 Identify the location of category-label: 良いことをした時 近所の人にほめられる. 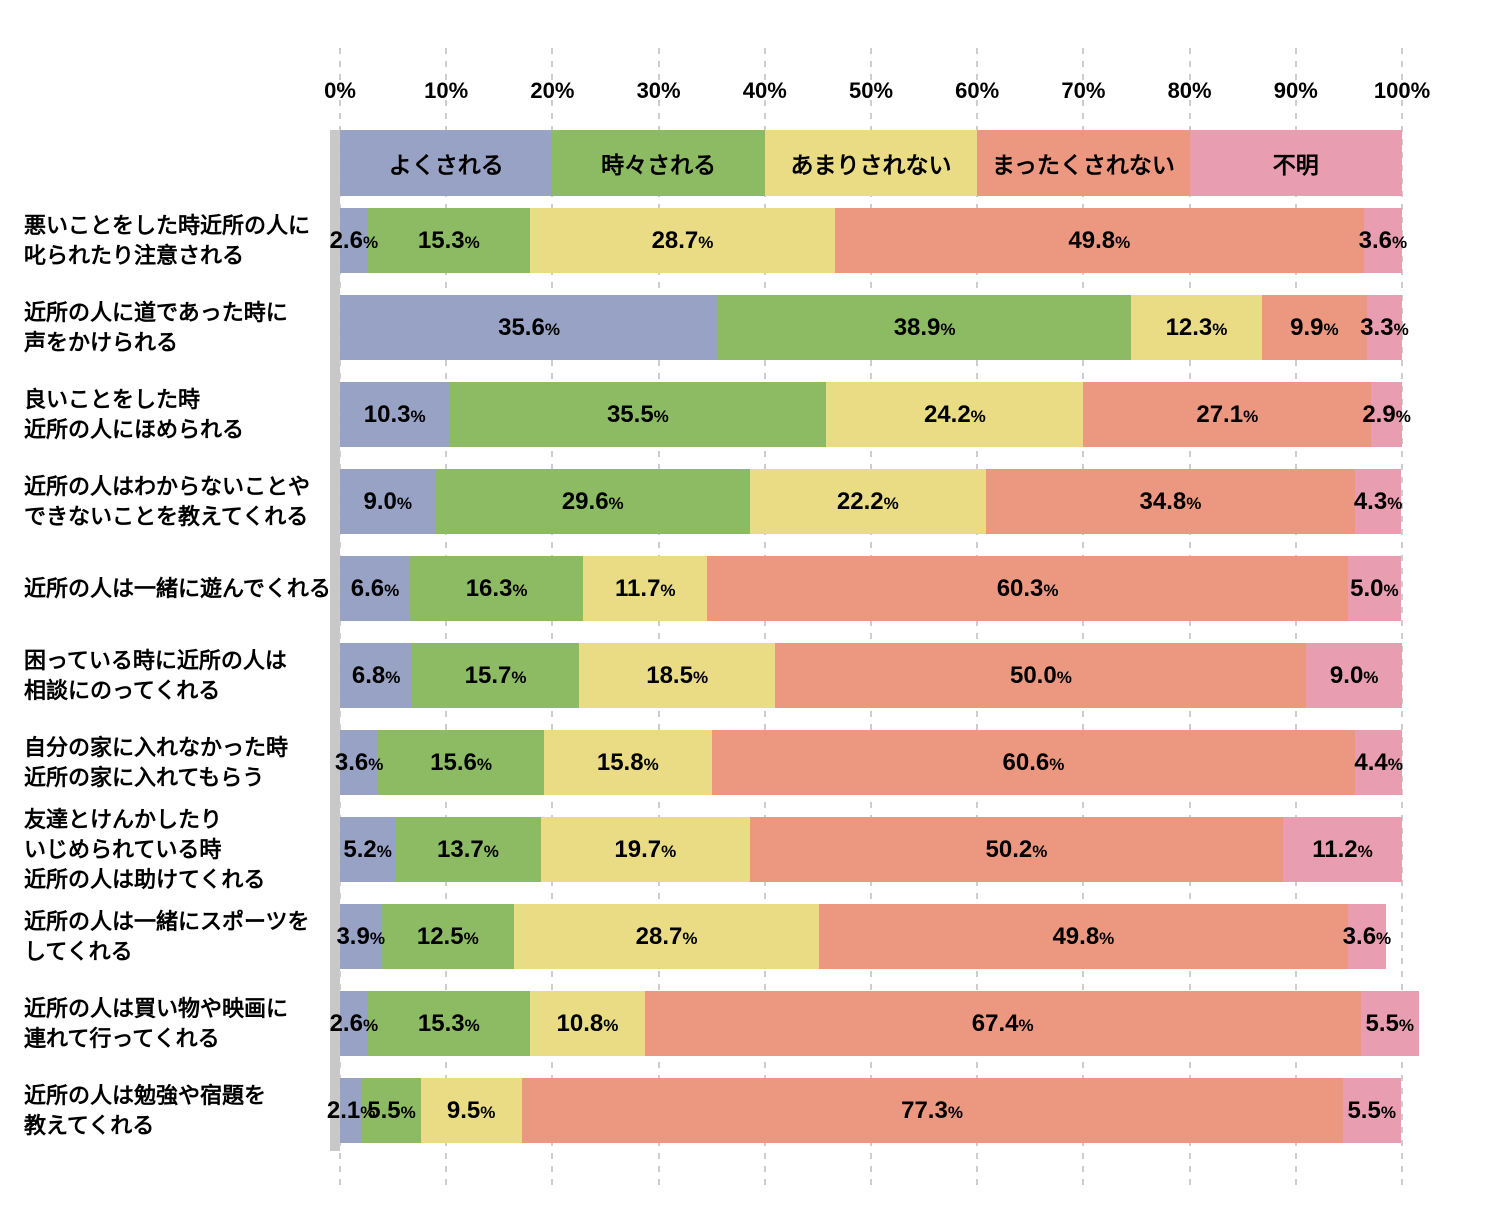
(180, 414).